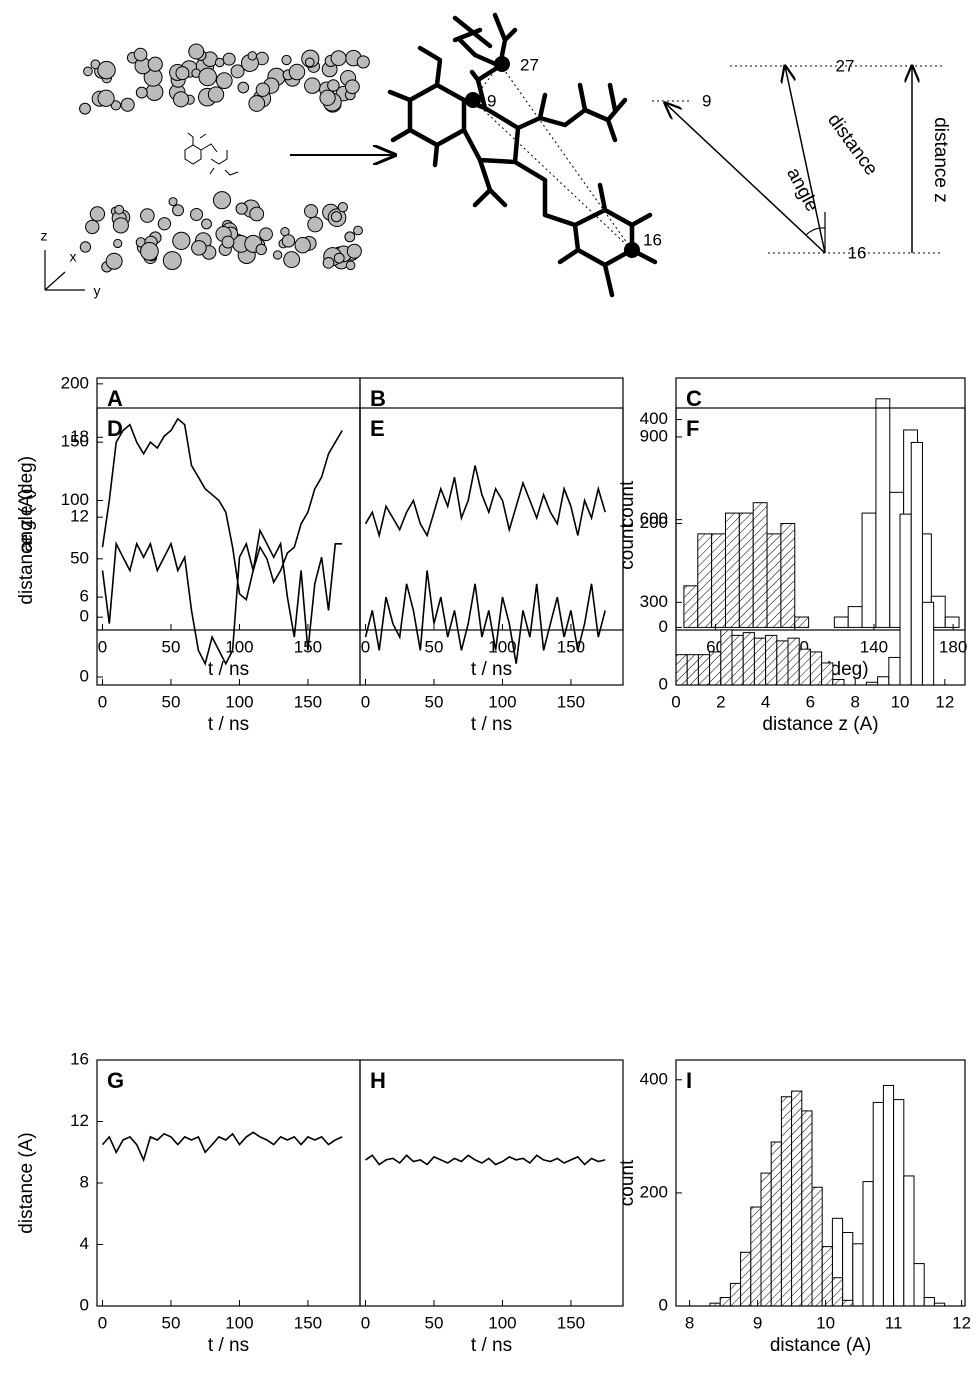 Image resolution: width=977 pixels, height=1373 pixels. I want to click on y-tick-label: 50, so click(79, 557).